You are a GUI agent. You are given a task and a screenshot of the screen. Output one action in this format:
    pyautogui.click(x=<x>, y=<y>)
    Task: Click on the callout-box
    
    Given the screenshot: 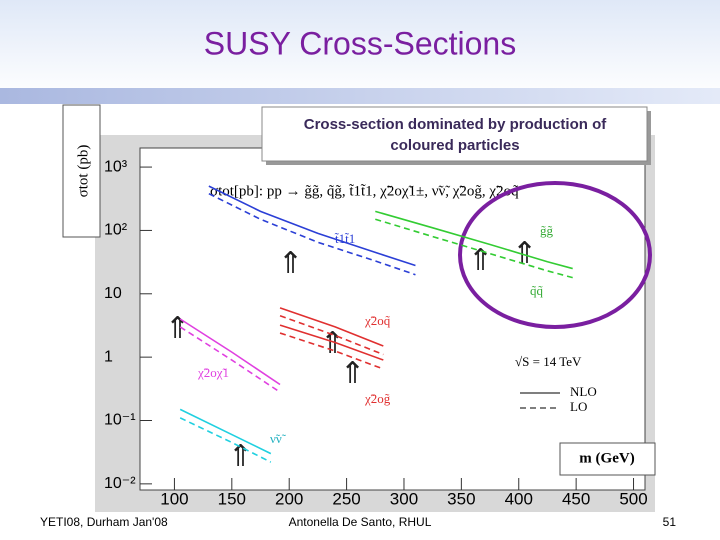 What is the action you would take?
    pyautogui.click(x=454, y=134)
    